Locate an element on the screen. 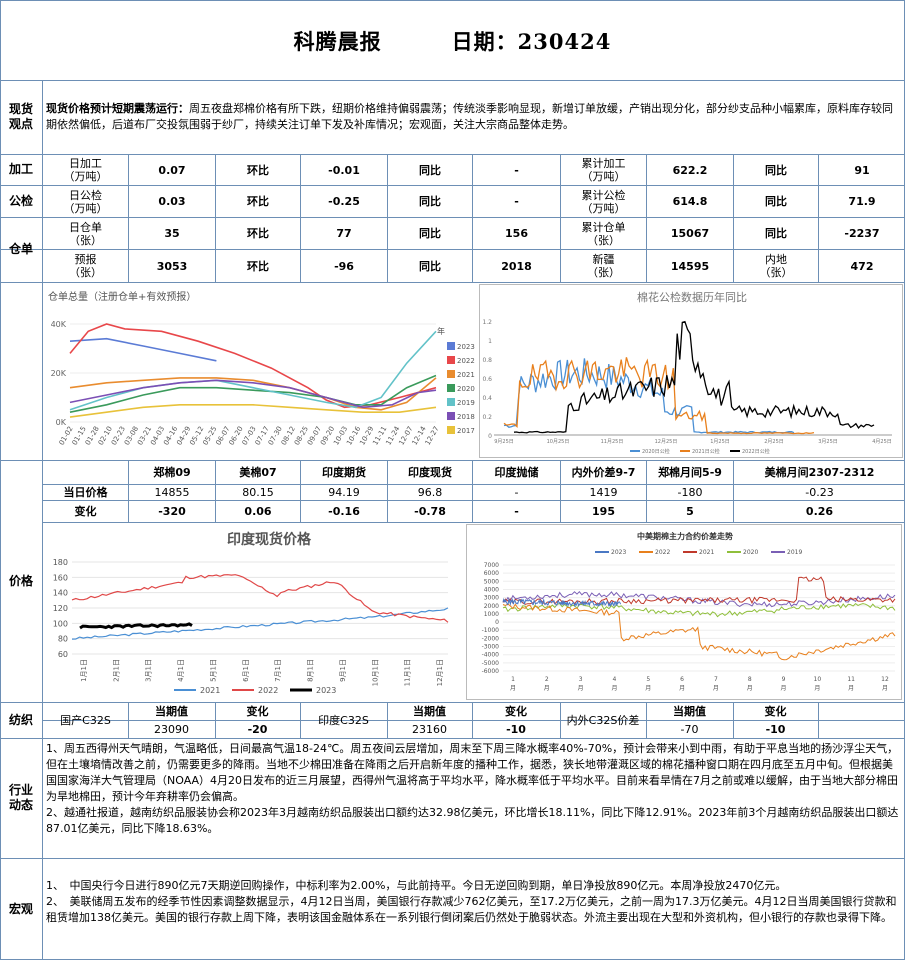 This screenshot has height=960, width=905. india-xtick-10: 11月1日 is located at coordinates (408, 672).